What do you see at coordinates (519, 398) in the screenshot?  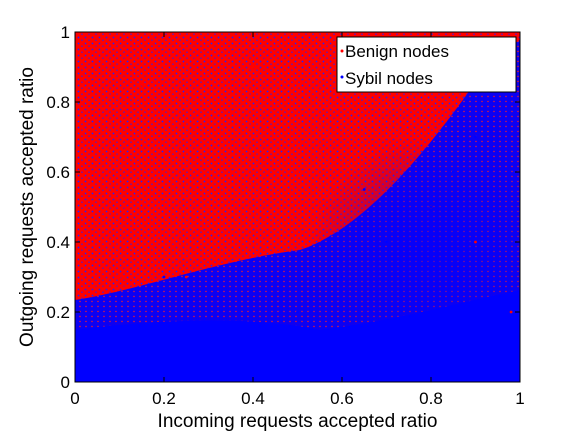 I see `x-tick-label-5: 1` at bounding box center [519, 398].